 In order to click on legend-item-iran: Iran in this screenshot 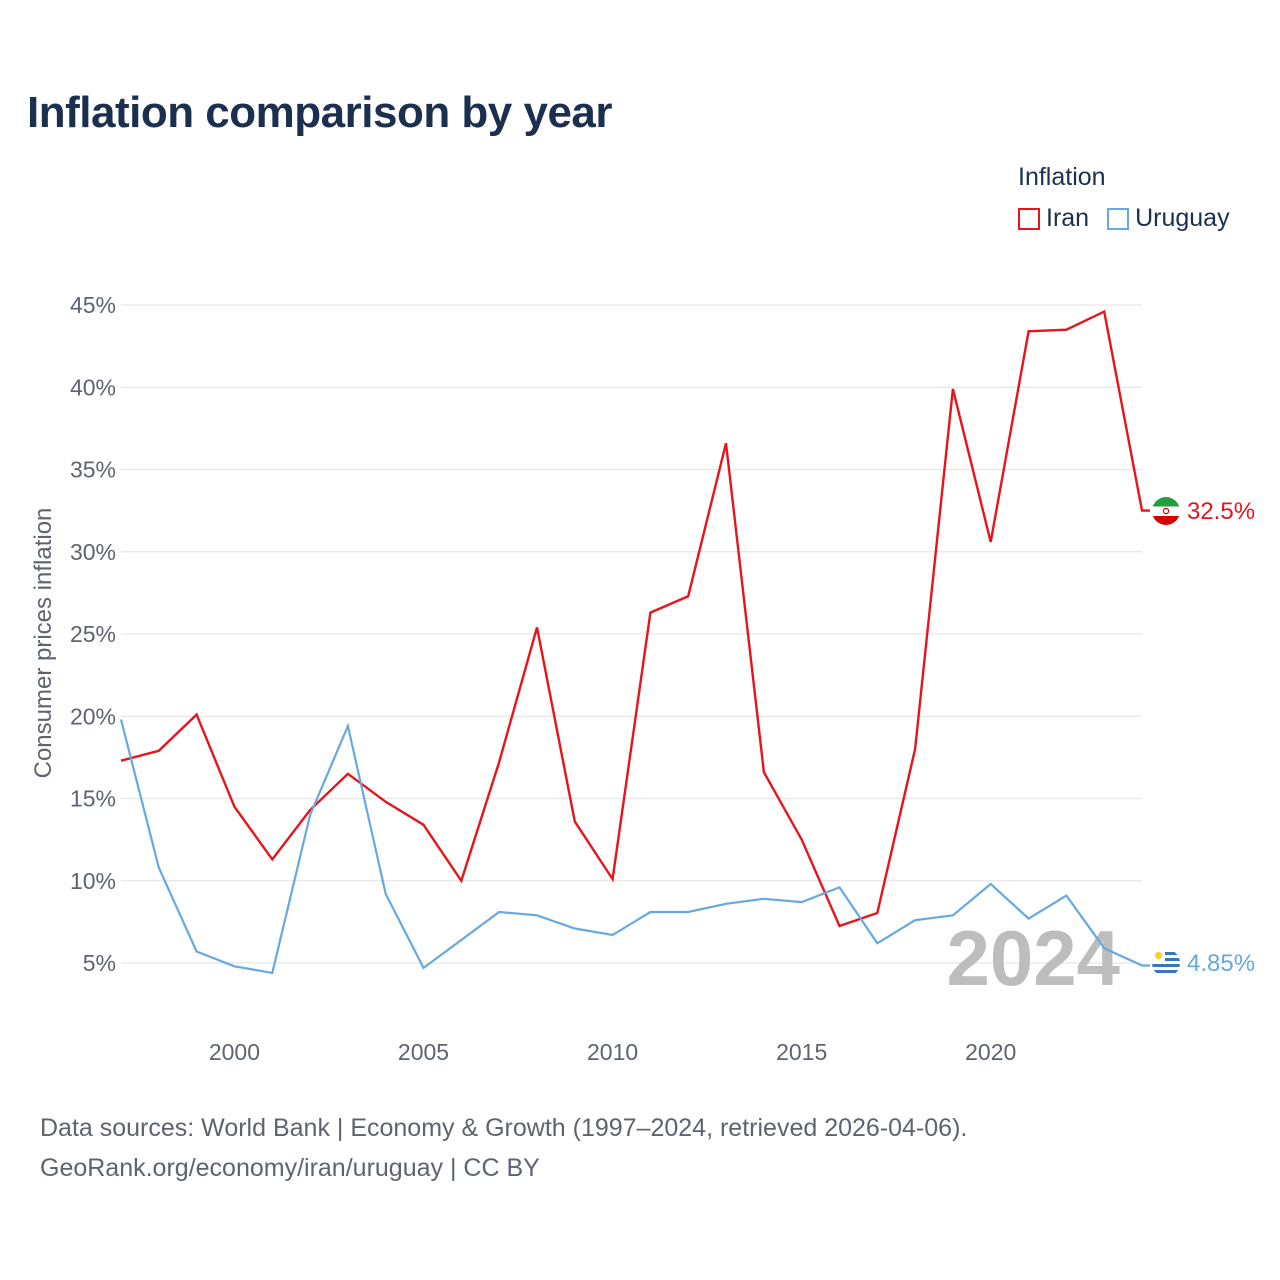, I will do `click(1053, 218)`.